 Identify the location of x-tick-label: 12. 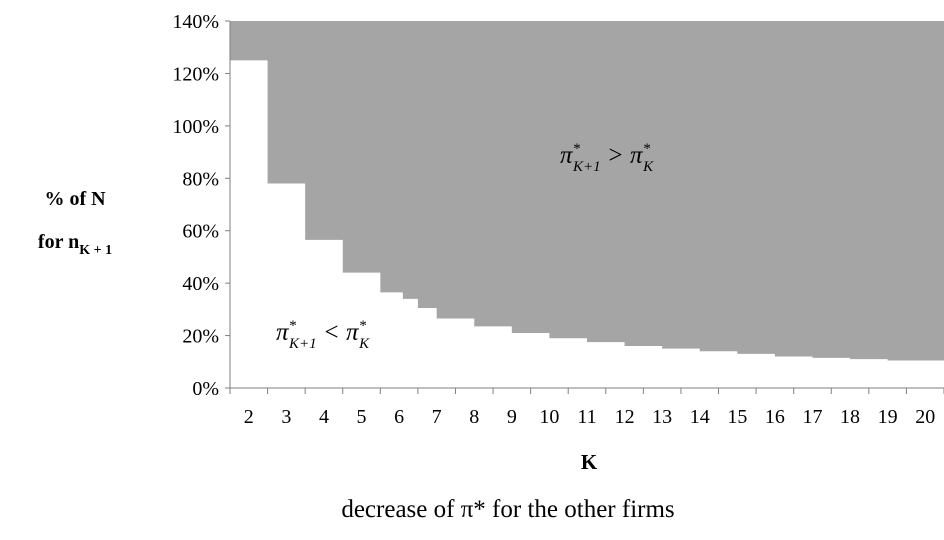
(625, 417).